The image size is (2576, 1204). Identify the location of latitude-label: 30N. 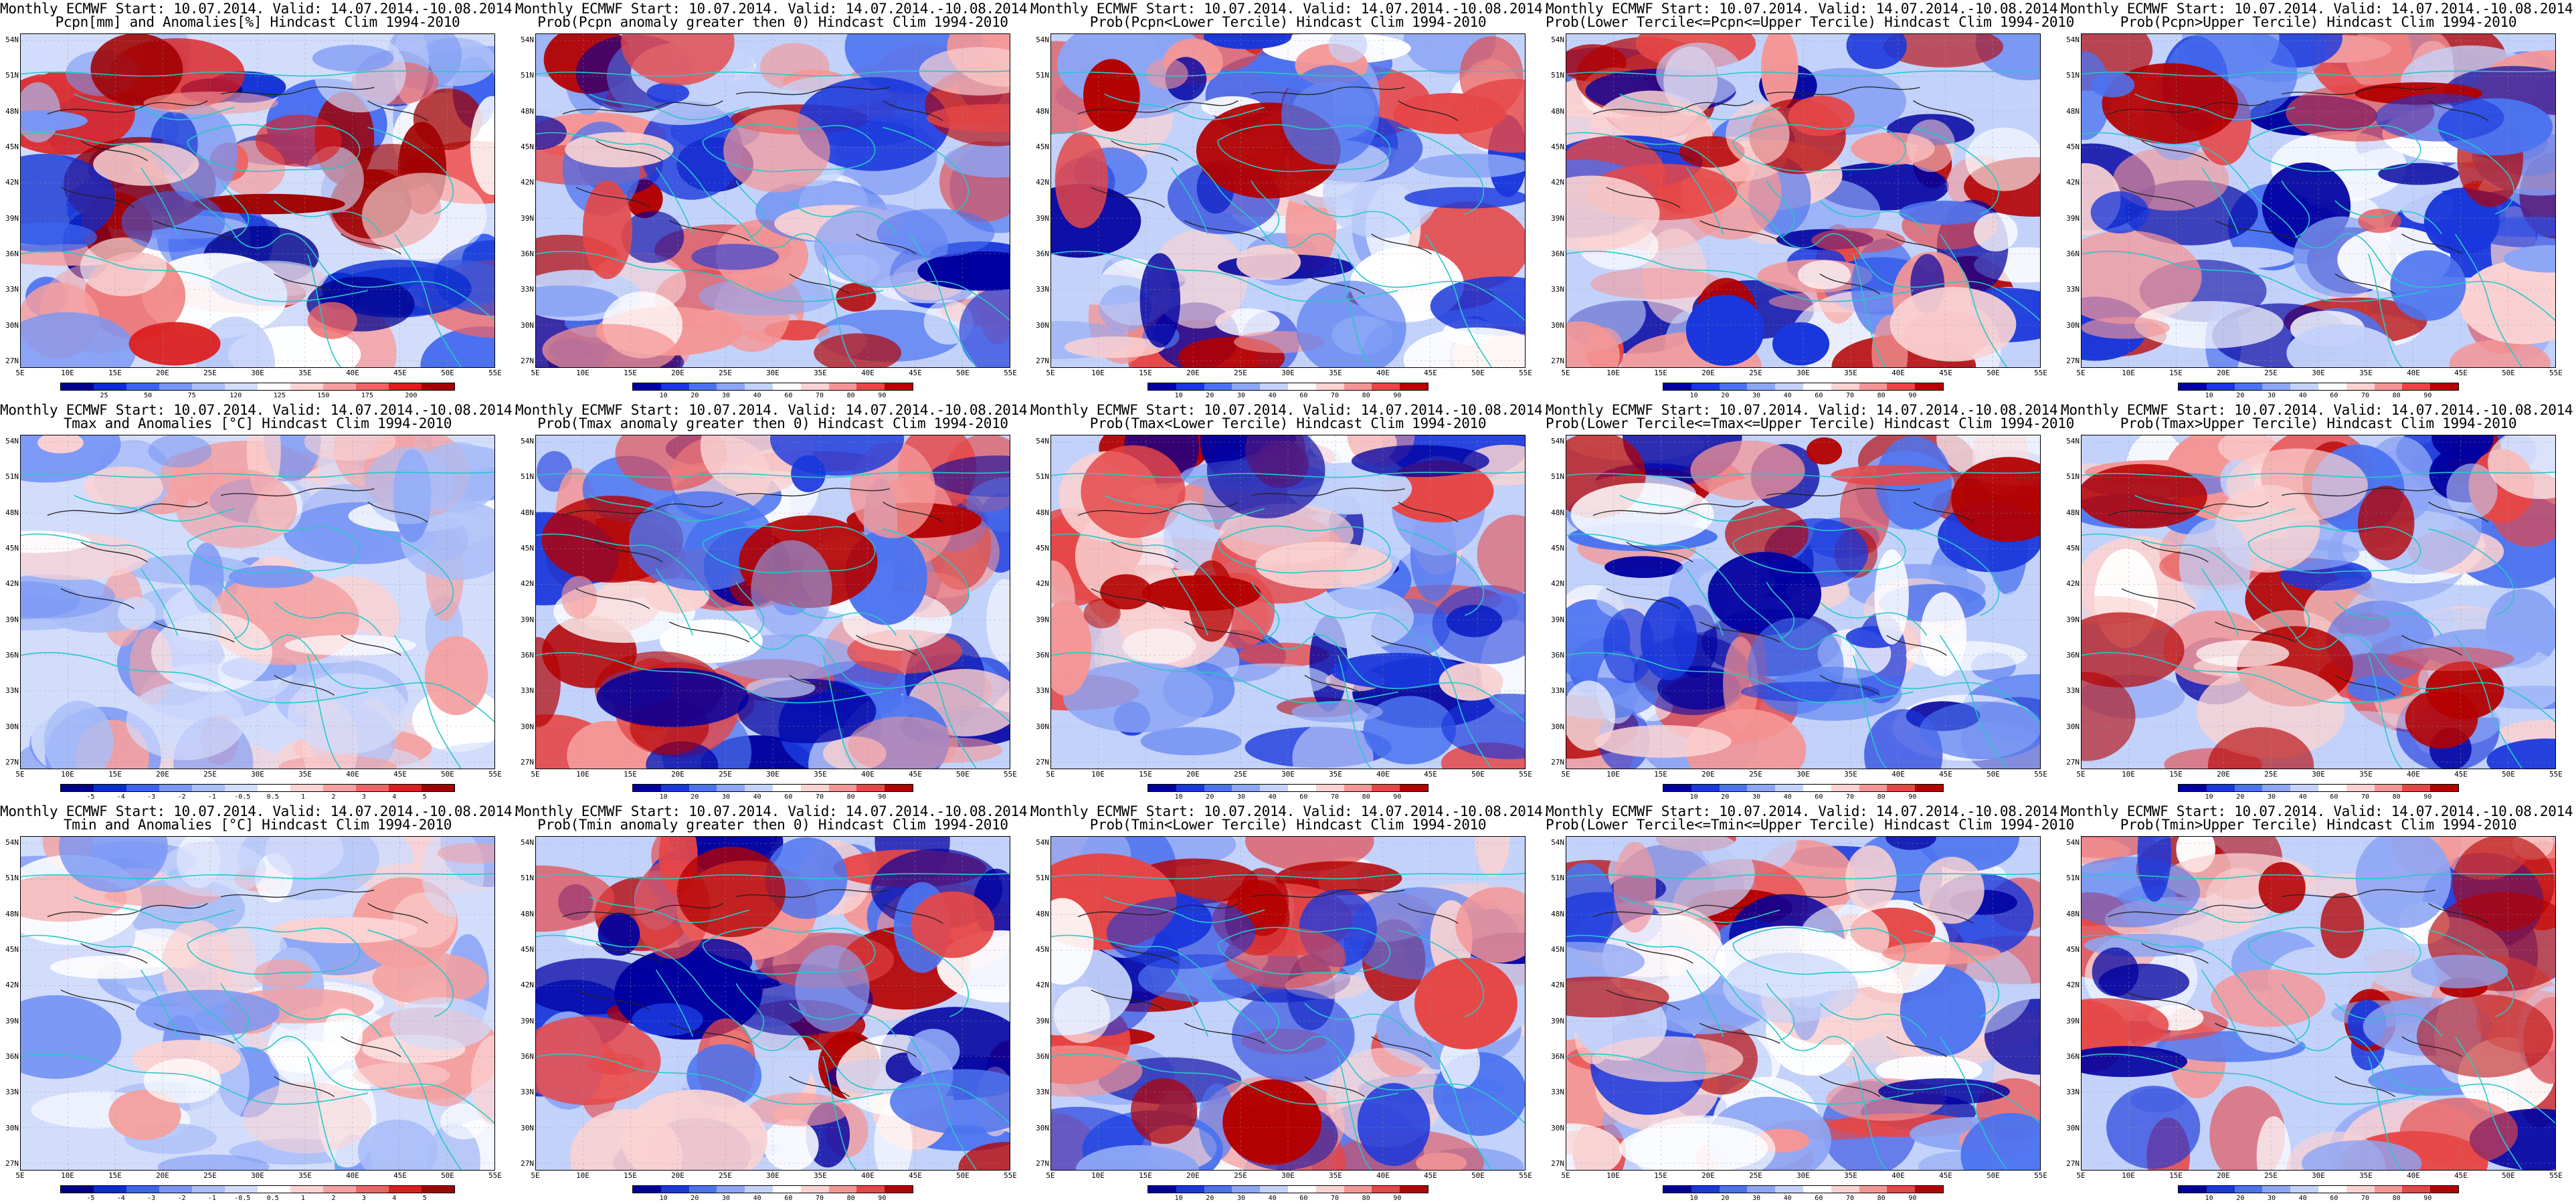
(527, 1127).